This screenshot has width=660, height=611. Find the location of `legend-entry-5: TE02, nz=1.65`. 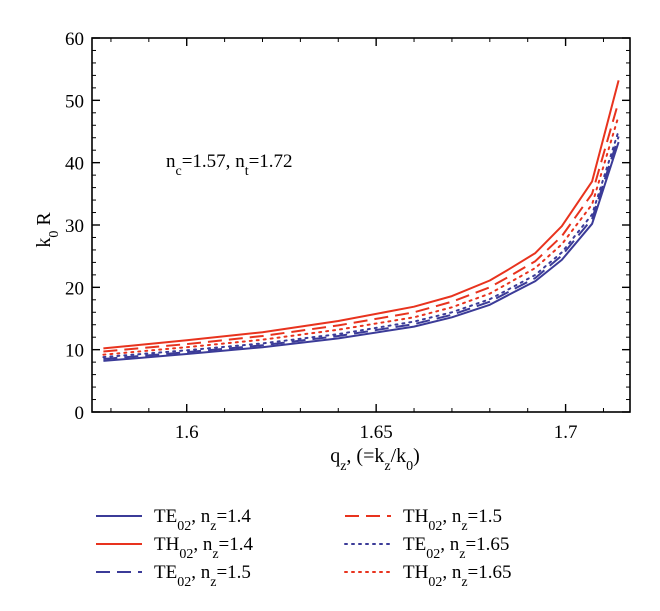

legend-entry-5: TE02, nz=1.65 is located at coordinates (426, 548).